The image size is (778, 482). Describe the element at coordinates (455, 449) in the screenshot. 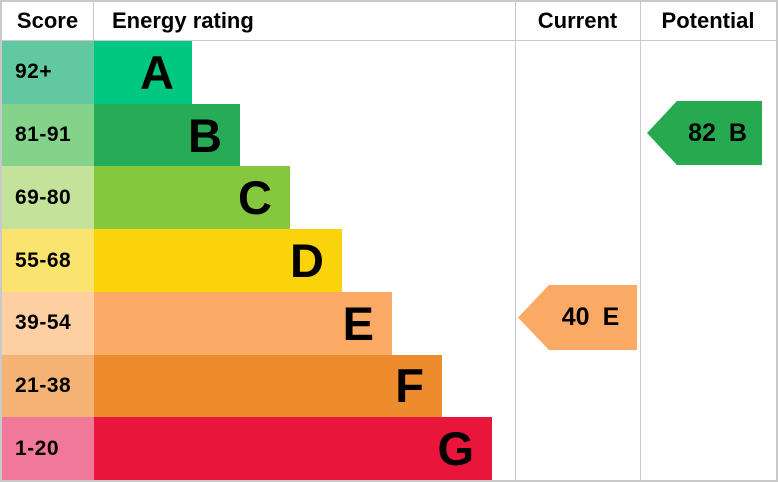

I see `band-g-letter: G` at that location.